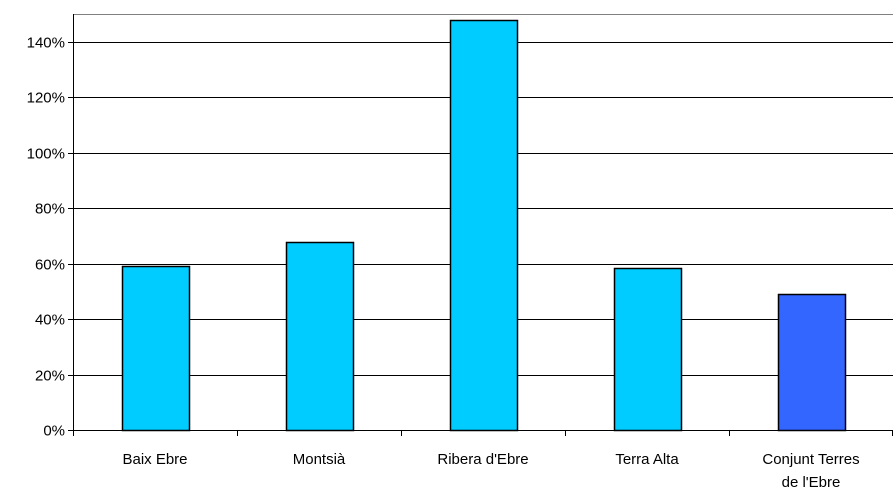 Image resolution: width=895 pixels, height=495 pixels. Describe the element at coordinates (50, 376) in the screenshot. I see `y-tick-label: 20%` at that location.